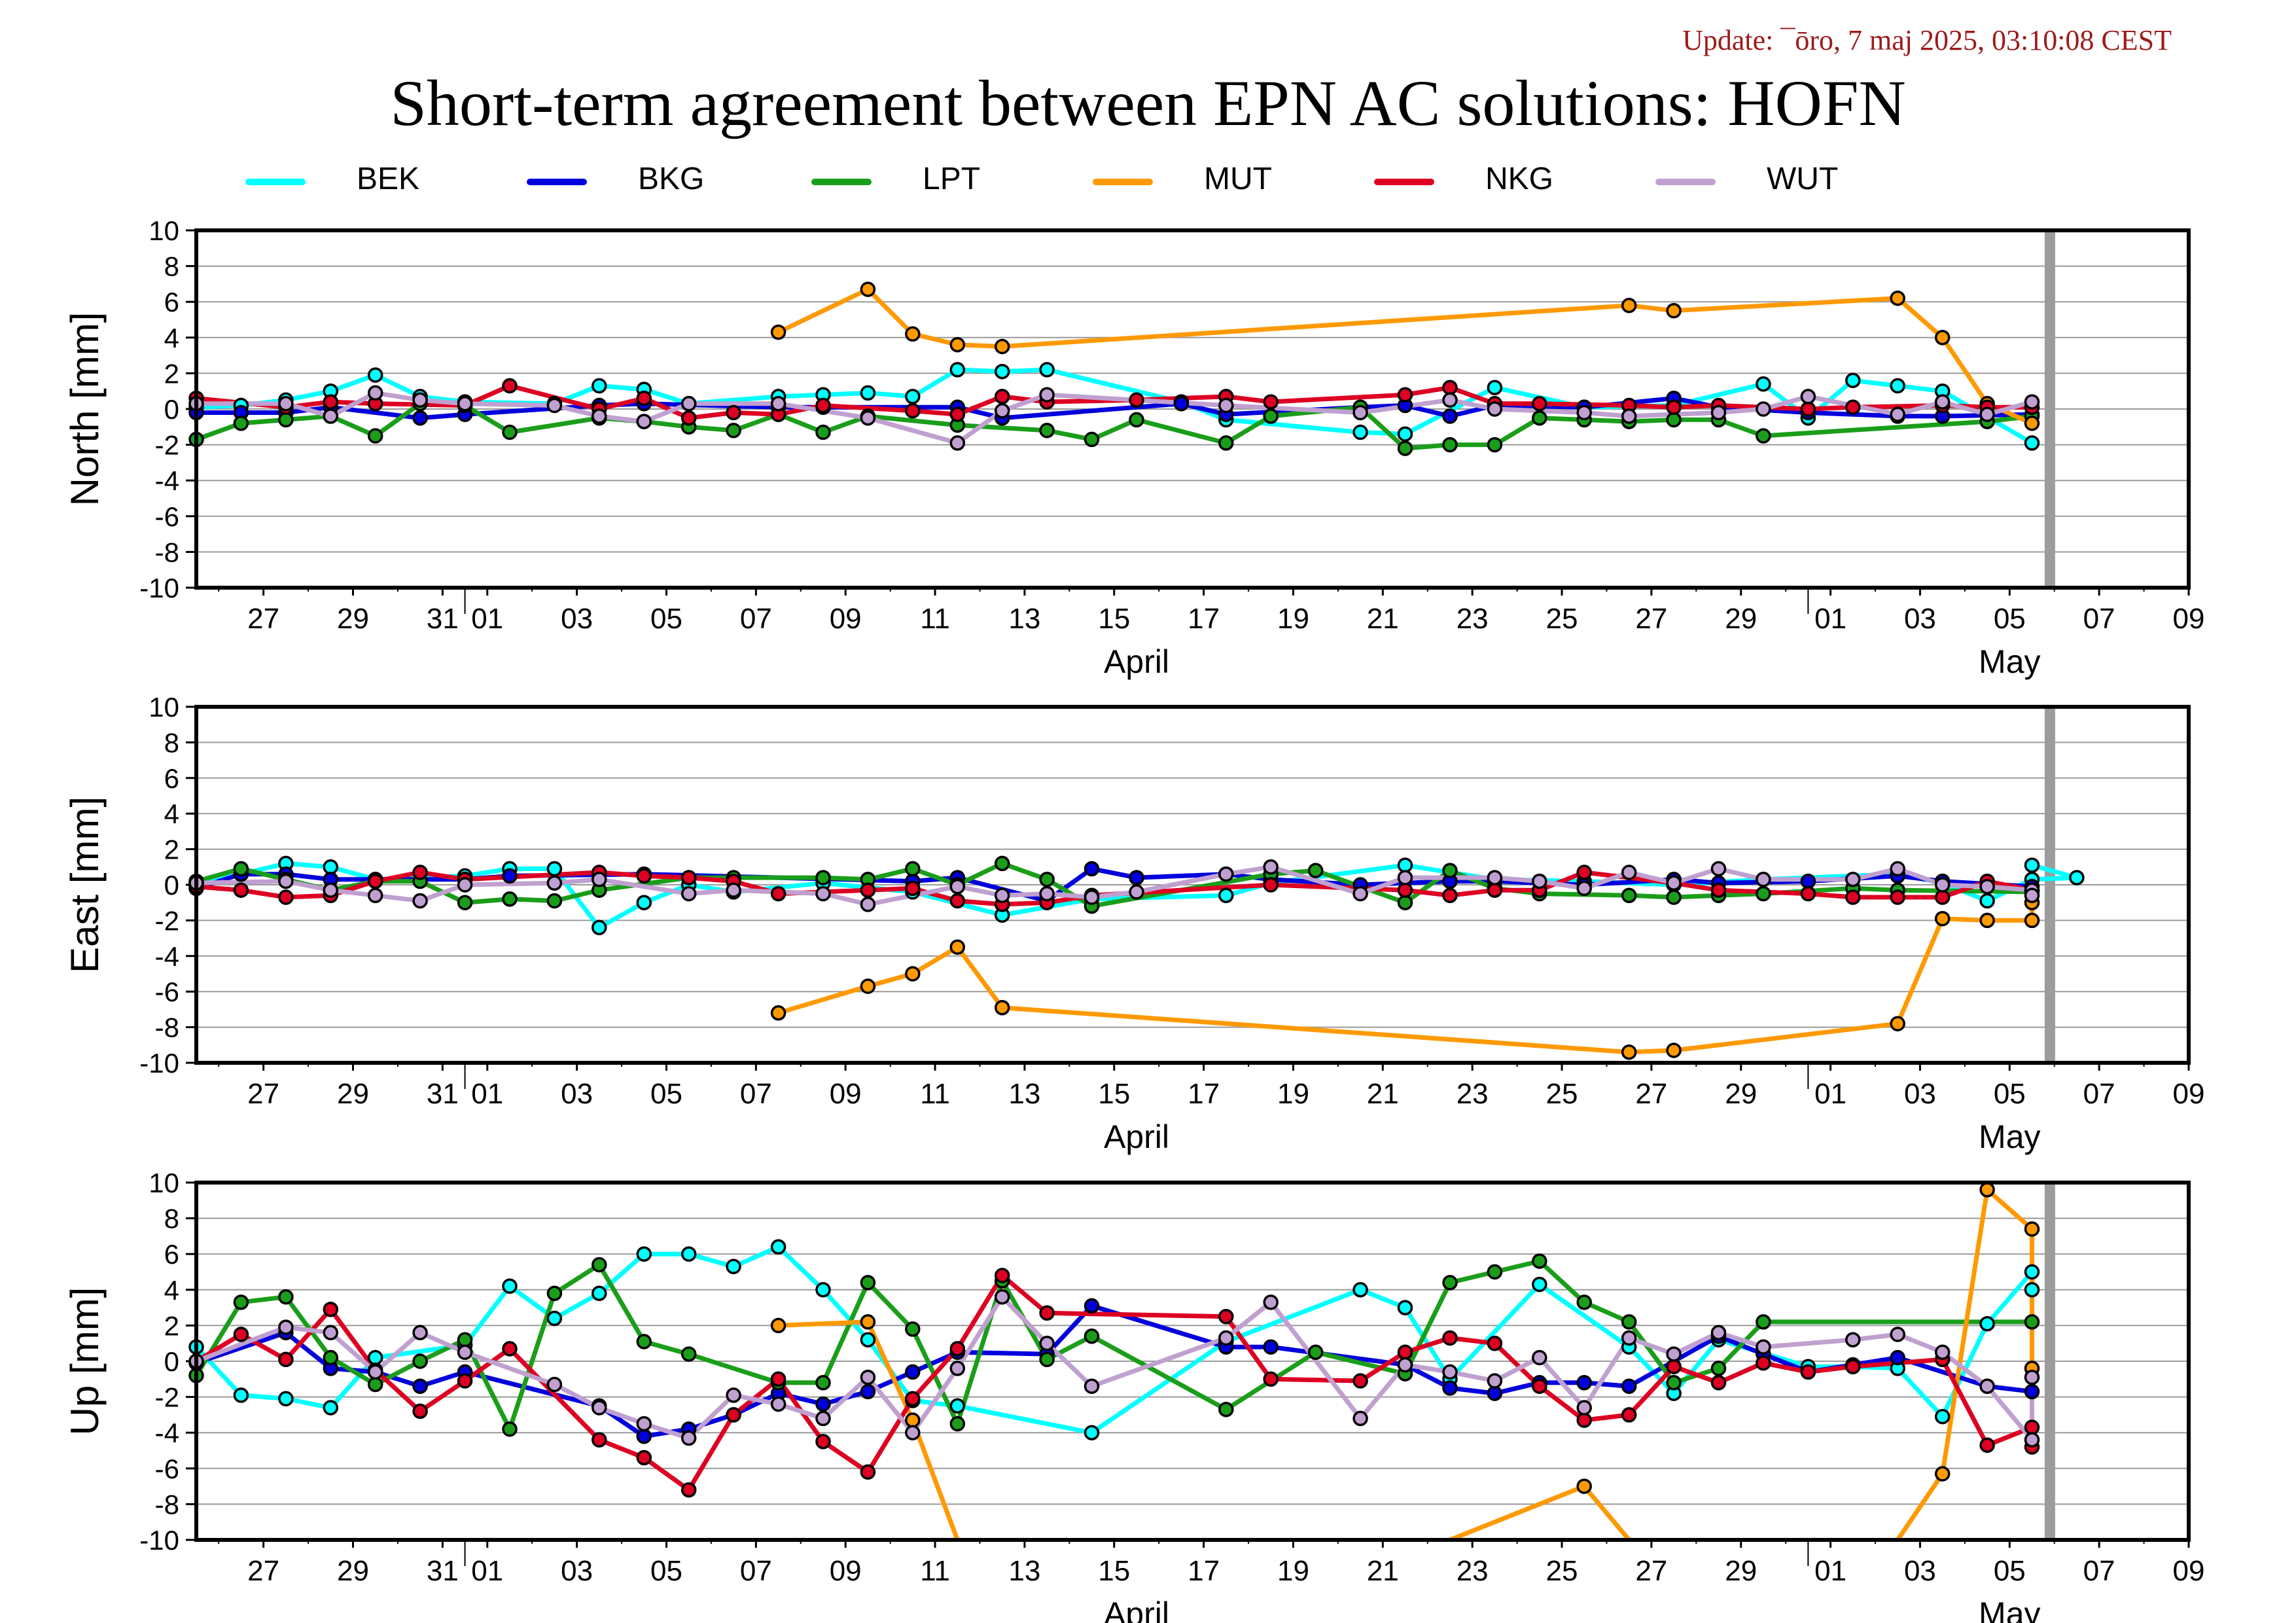 The width and height of the screenshot is (2296, 1623). I want to click on y-axis-label: East [mm], so click(85, 884).